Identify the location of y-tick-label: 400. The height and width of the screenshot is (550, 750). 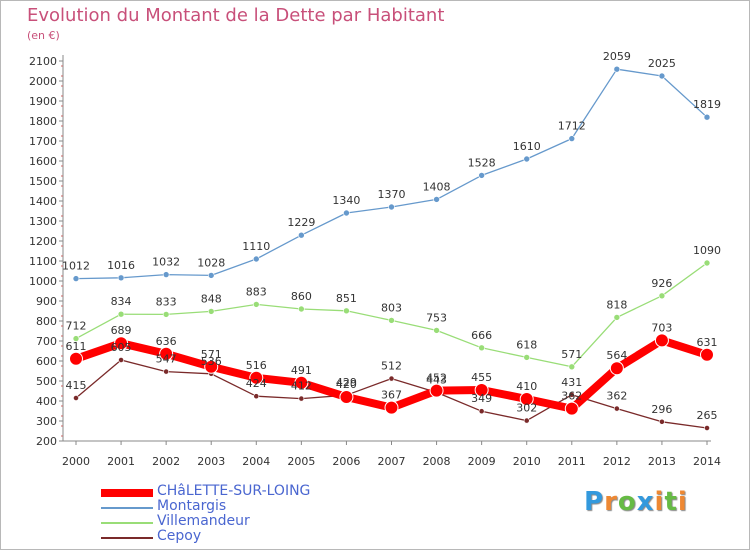
(46, 401).